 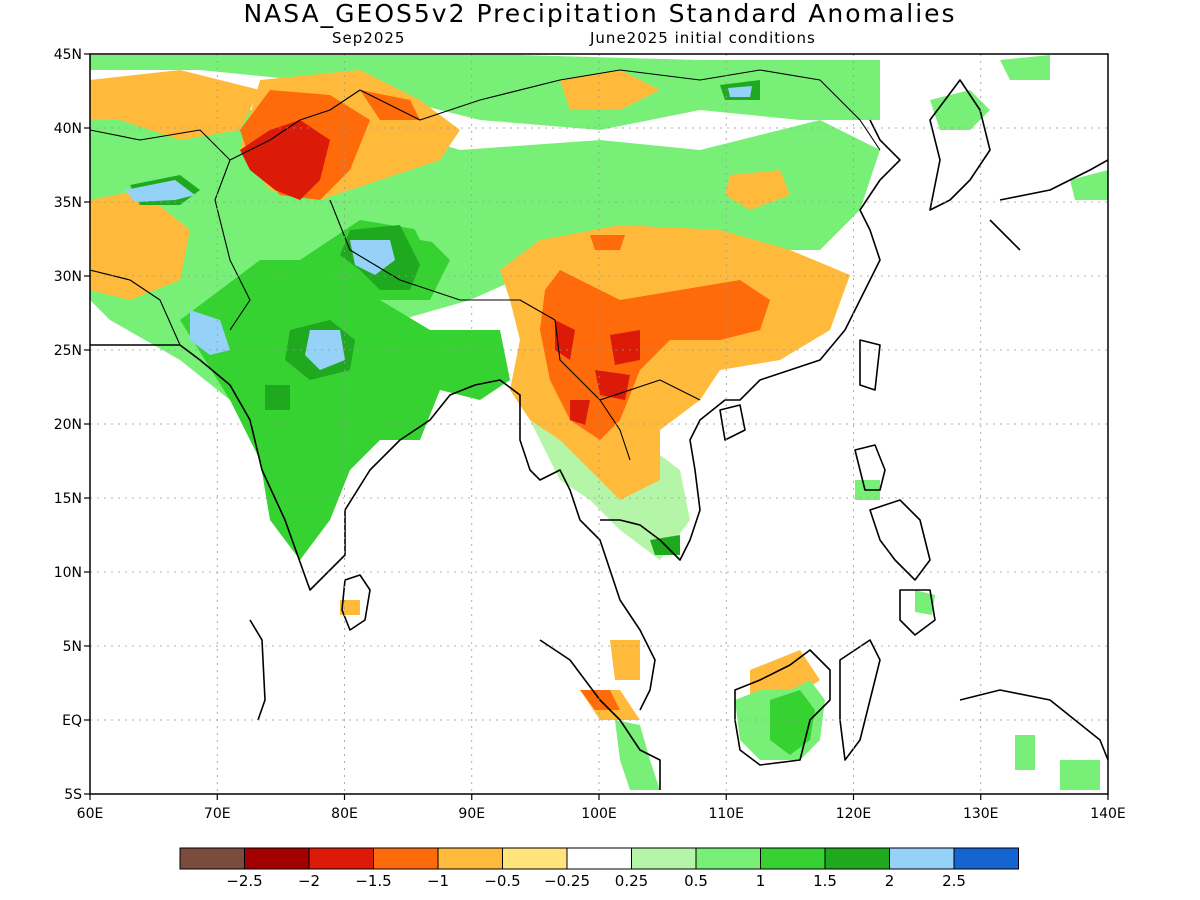 I want to click on y-tick-label: 10N, so click(x=68, y=573).